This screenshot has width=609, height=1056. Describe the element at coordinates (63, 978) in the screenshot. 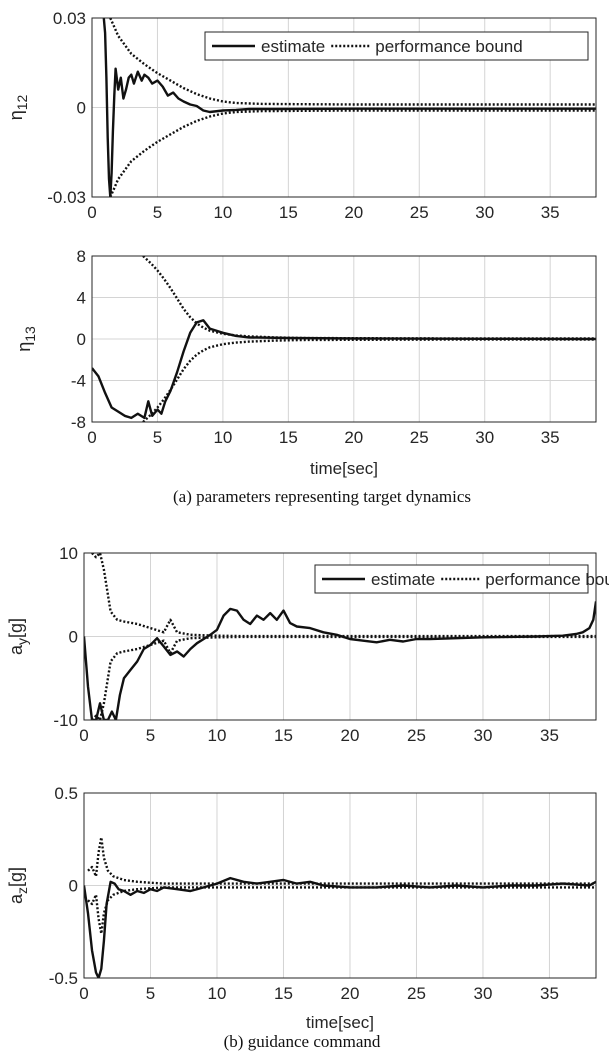

I see `y-tick-label: -0.5` at that location.